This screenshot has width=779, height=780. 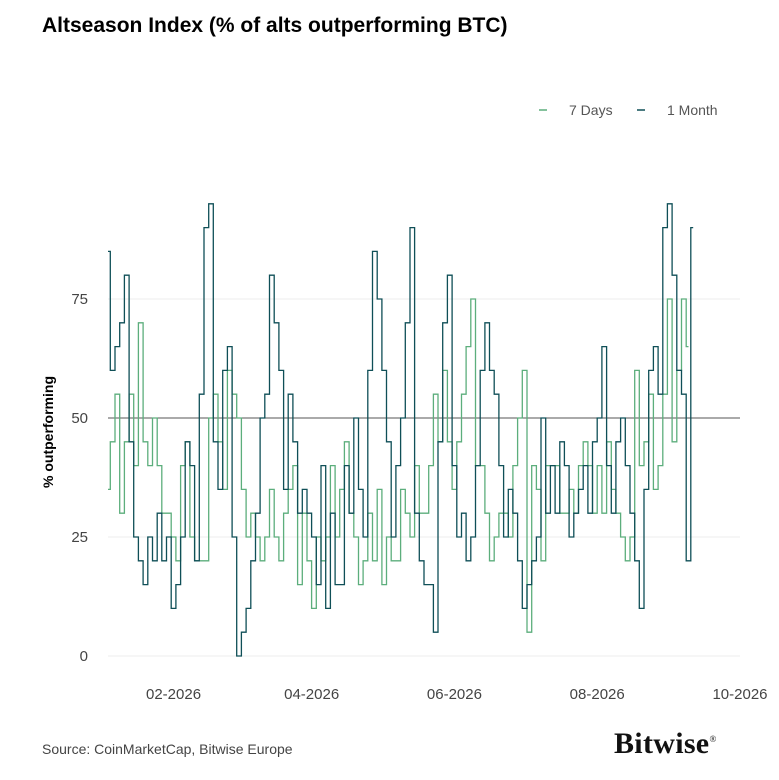 I want to click on y-tick-label-50: 50, so click(x=79, y=418).